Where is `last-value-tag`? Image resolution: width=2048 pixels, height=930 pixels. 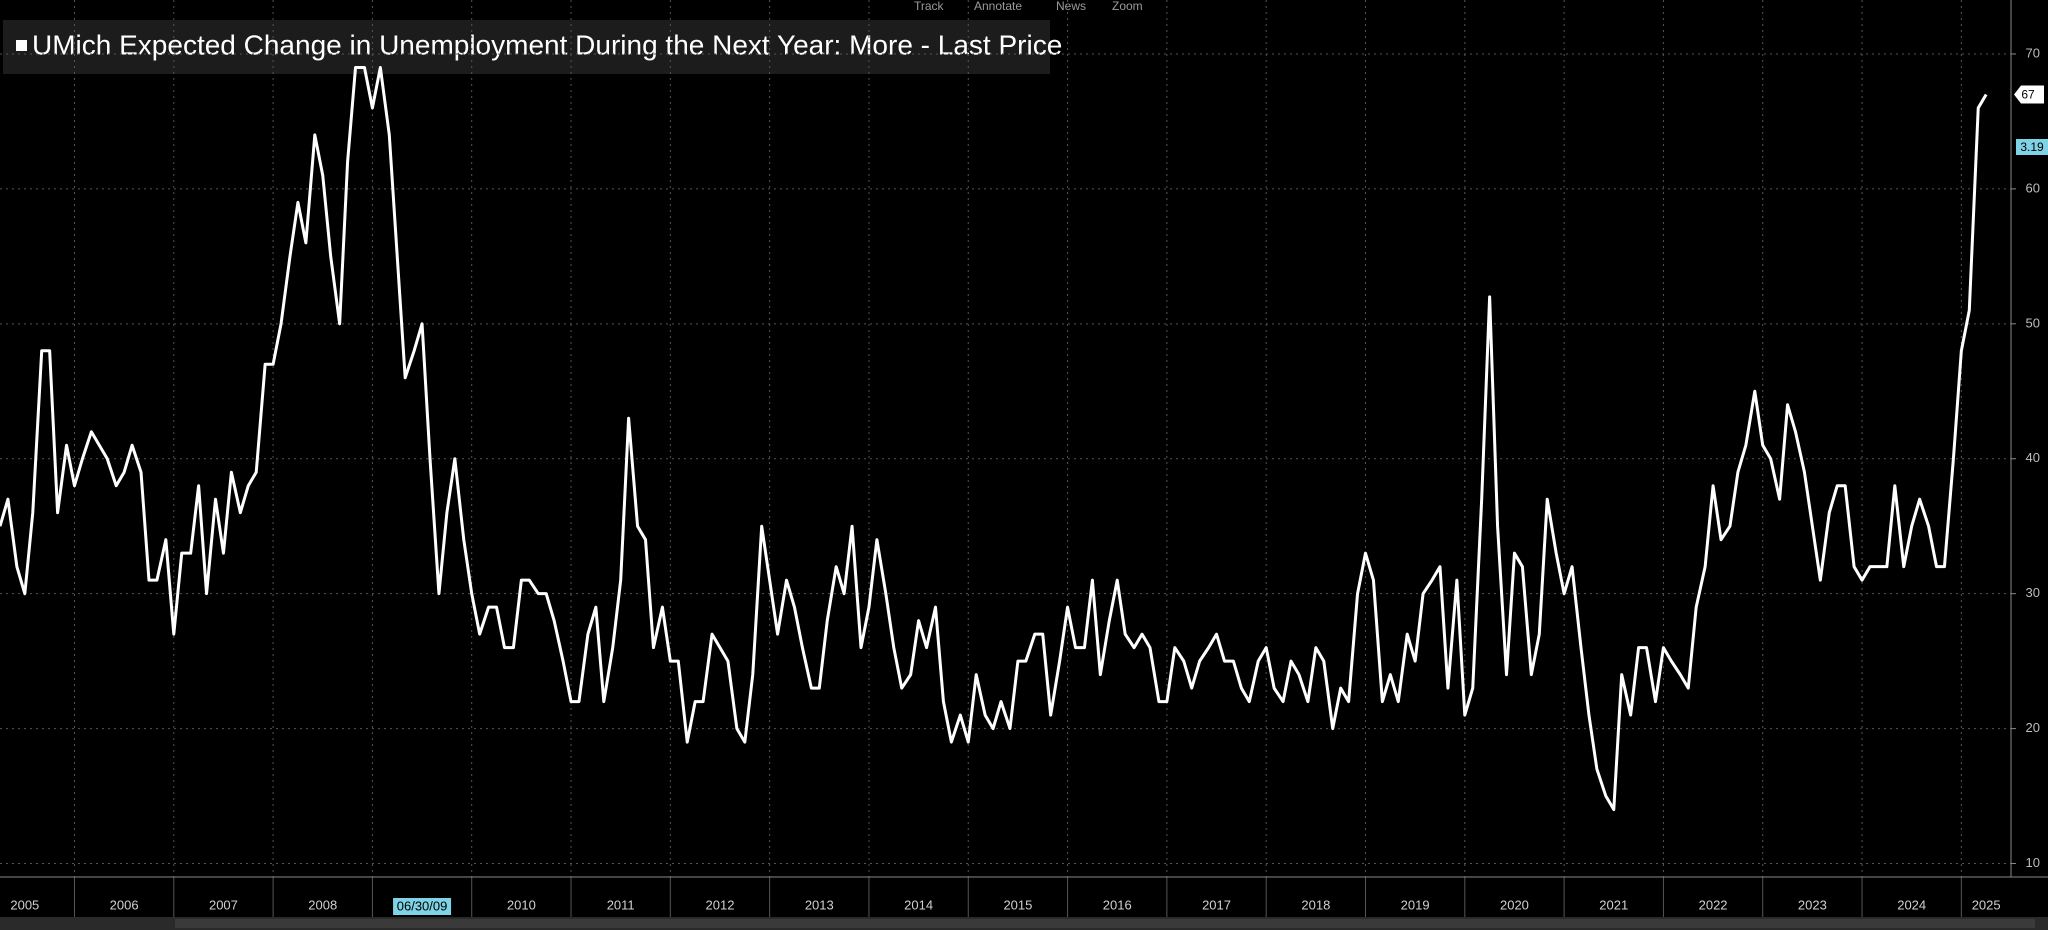 last-value-tag is located at coordinates (2029, 94).